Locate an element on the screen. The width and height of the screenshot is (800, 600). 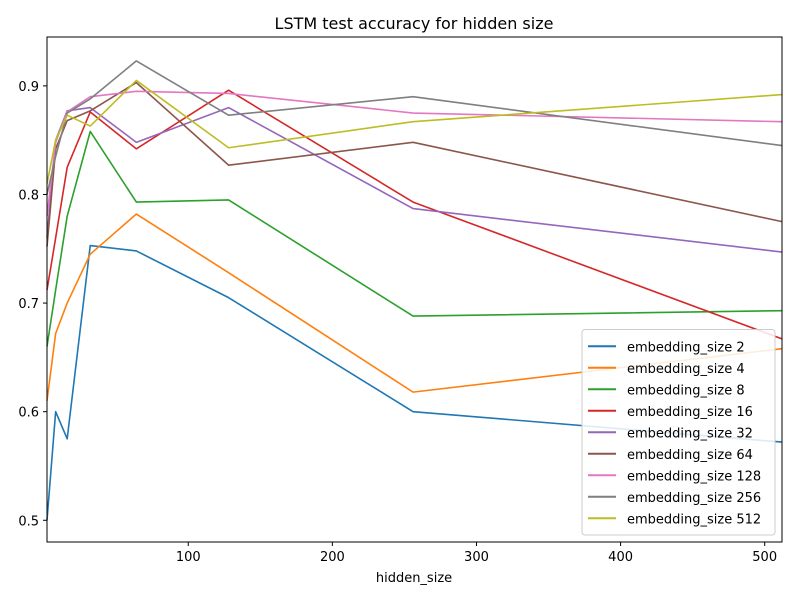
legend-label-3: embedding_size 16 is located at coordinates (690, 412).